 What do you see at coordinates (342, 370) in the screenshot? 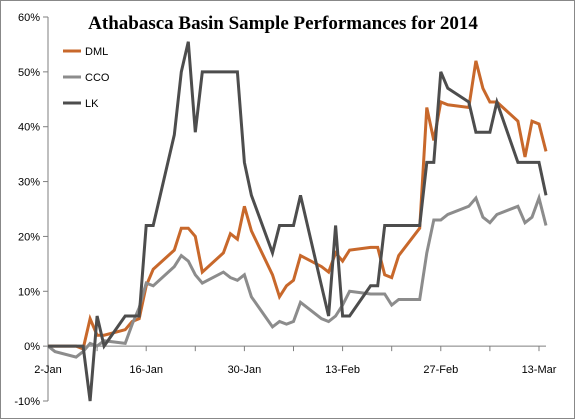
I see `x-tick-label: 13-Feb` at bounding box center [342, 370].